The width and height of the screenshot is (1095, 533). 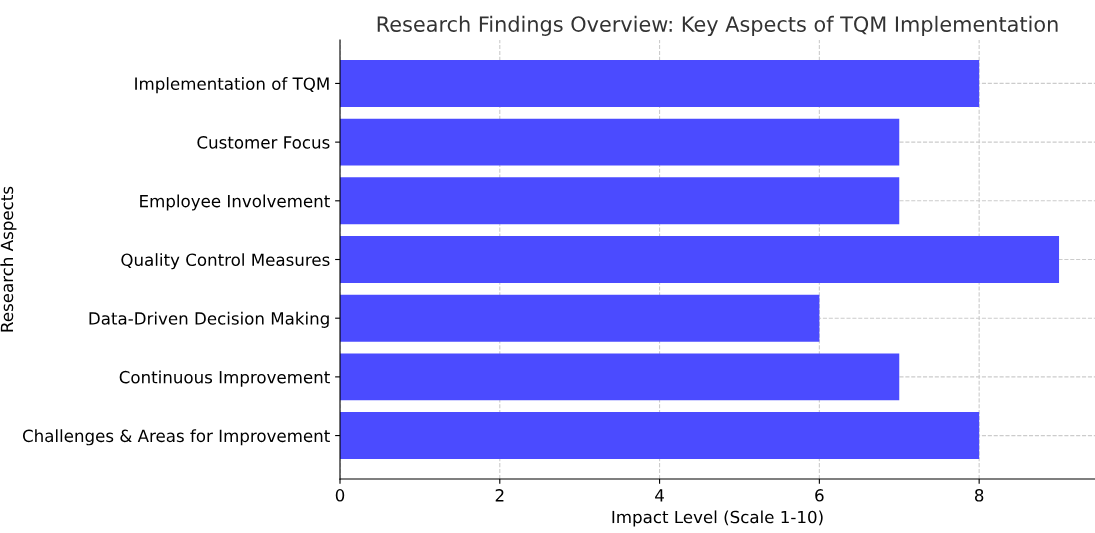 I want to click on chart-title: Research Findings Overview: Key Aspects of TQM Implementation, so click(x=717, y=25).